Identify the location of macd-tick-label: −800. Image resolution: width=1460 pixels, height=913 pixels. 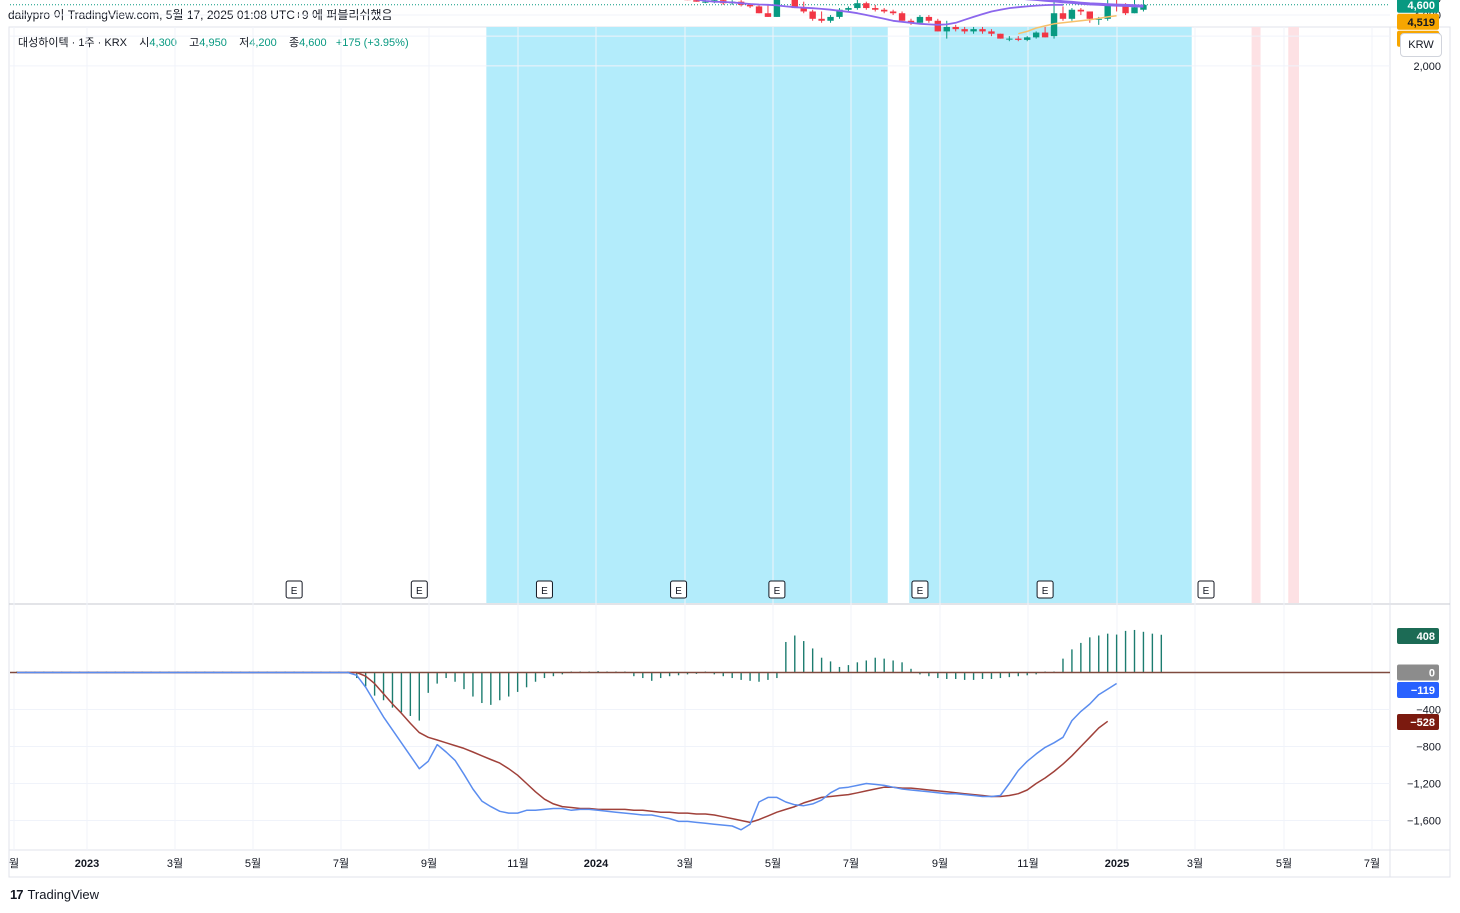
(1428, 748).